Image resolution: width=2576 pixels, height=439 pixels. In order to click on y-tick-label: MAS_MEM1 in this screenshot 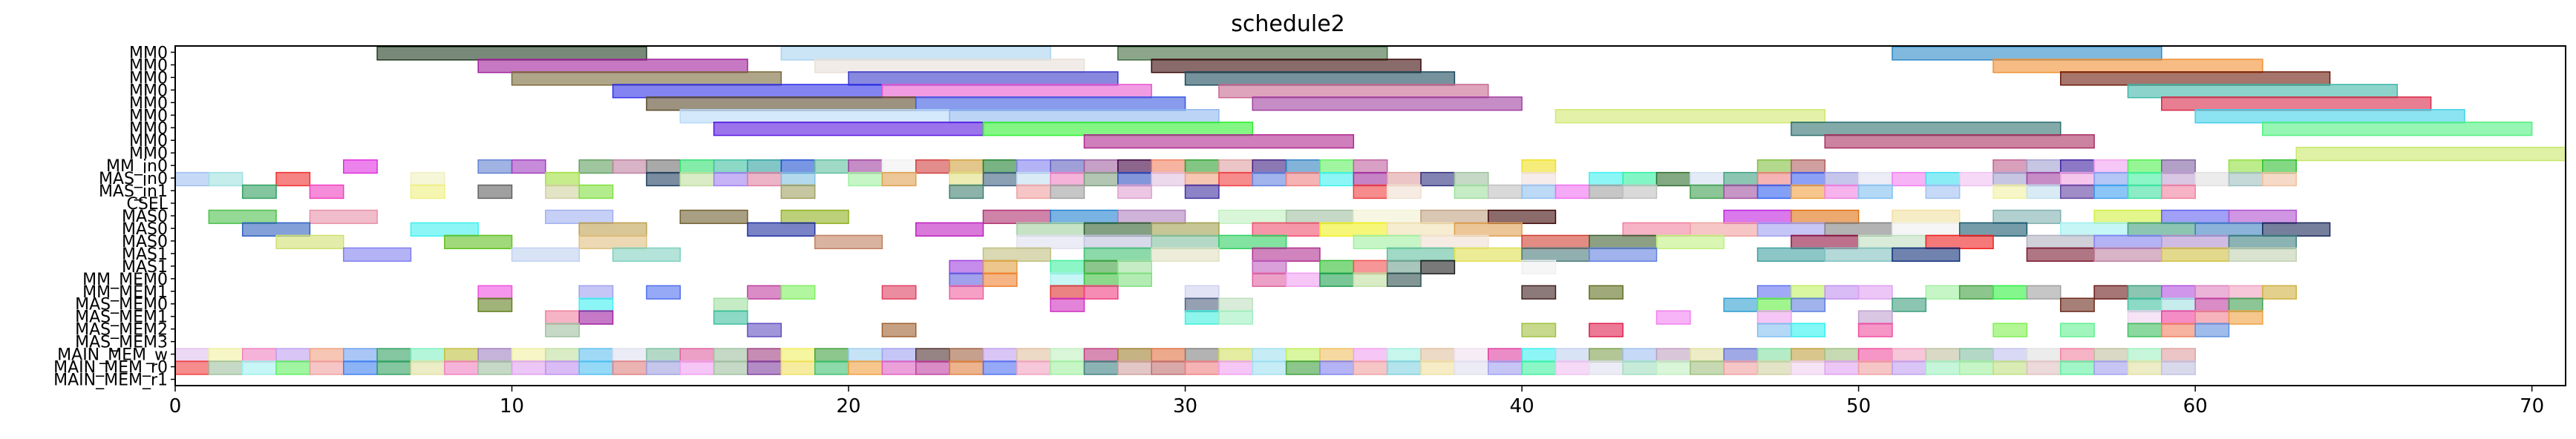, I will do `click(121, 317)`.